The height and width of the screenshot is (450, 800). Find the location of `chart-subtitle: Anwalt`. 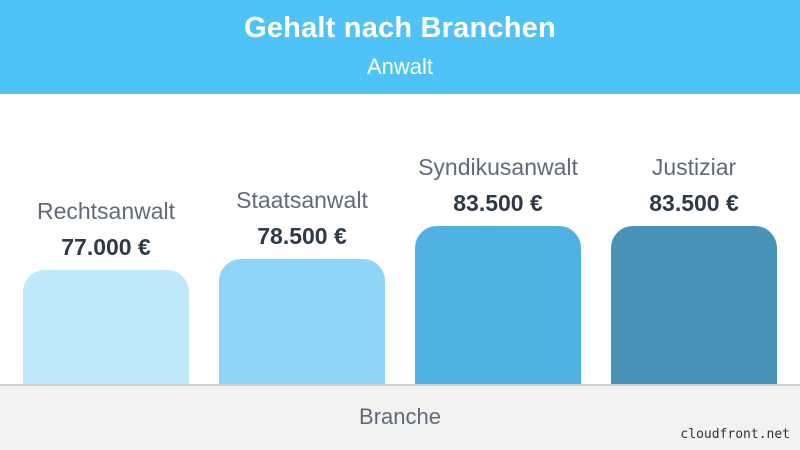

chart-subtitle: Anwalt is located at coordinates (400, 66).